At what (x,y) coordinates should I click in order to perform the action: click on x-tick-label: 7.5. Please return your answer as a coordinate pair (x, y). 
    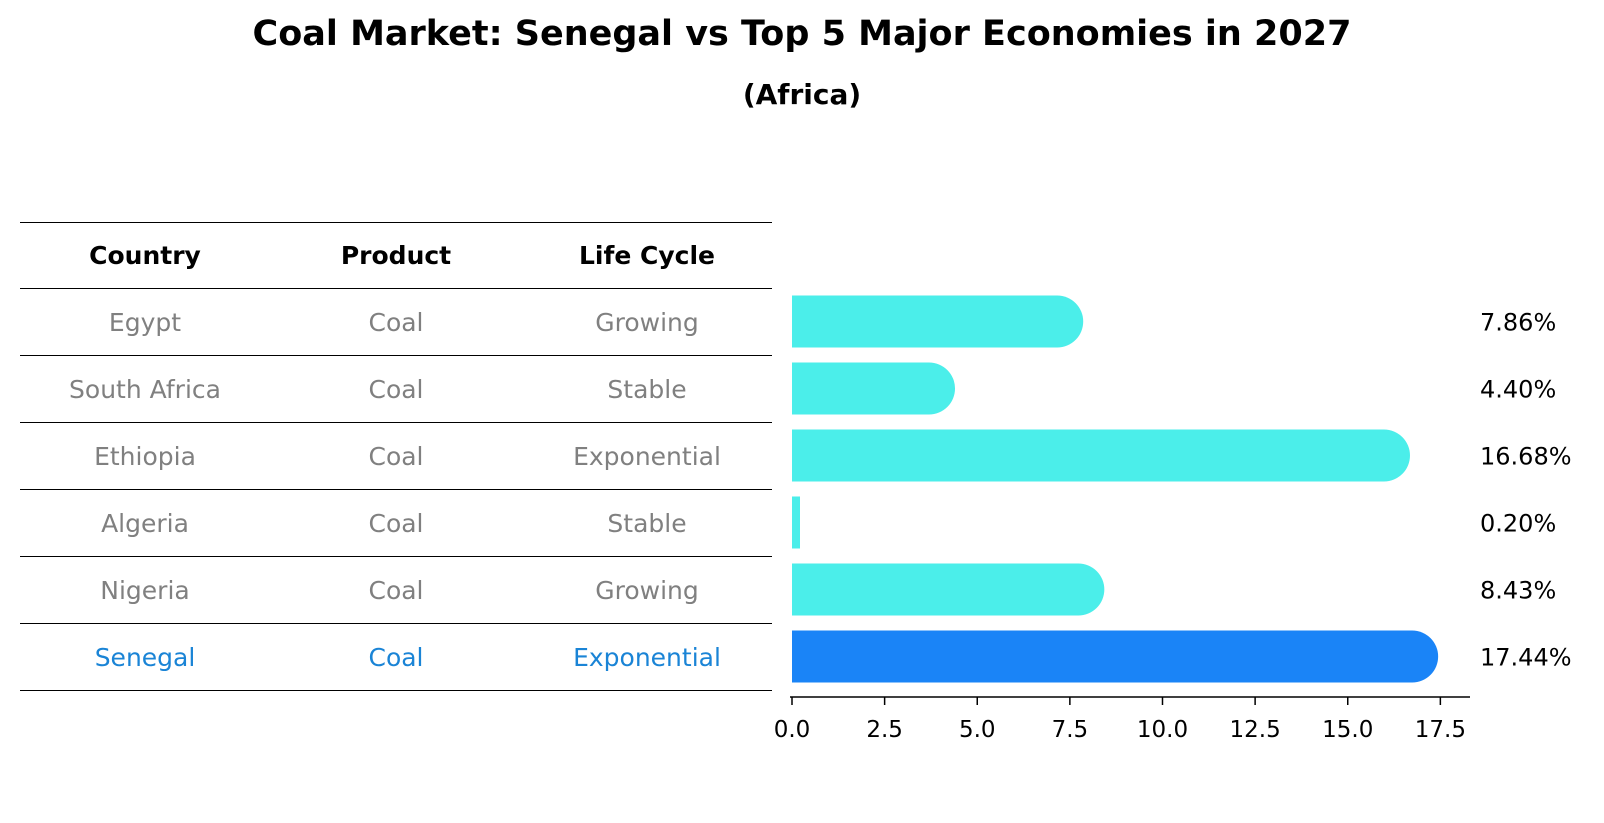
    Looking at the image, I should click on (1070, 730).